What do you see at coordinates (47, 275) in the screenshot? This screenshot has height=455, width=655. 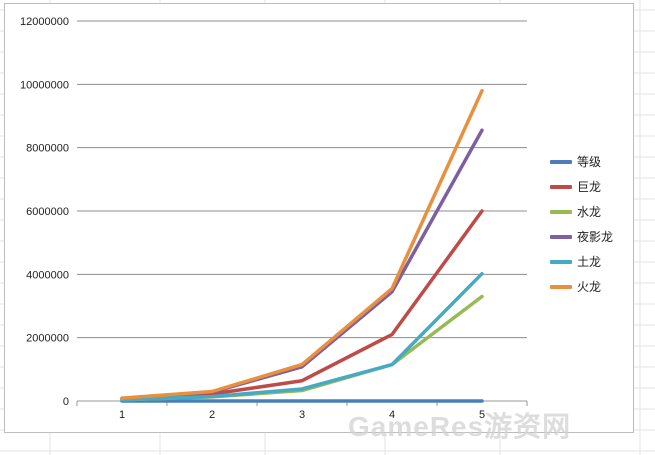 I see `y-tick-label: 4000000` at bounding box center [47, 275].